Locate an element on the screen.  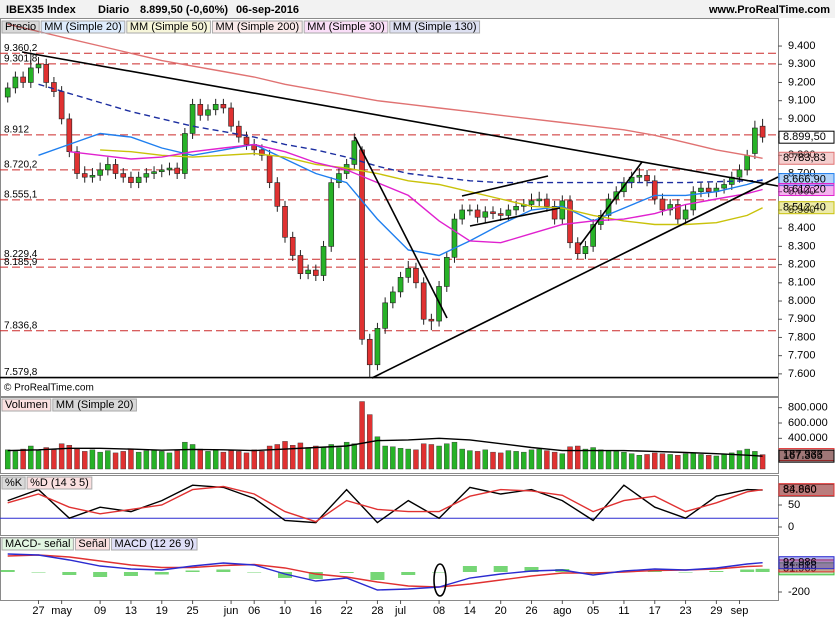
y-tick-label: 8.500 is located at coordinates (802, 210).